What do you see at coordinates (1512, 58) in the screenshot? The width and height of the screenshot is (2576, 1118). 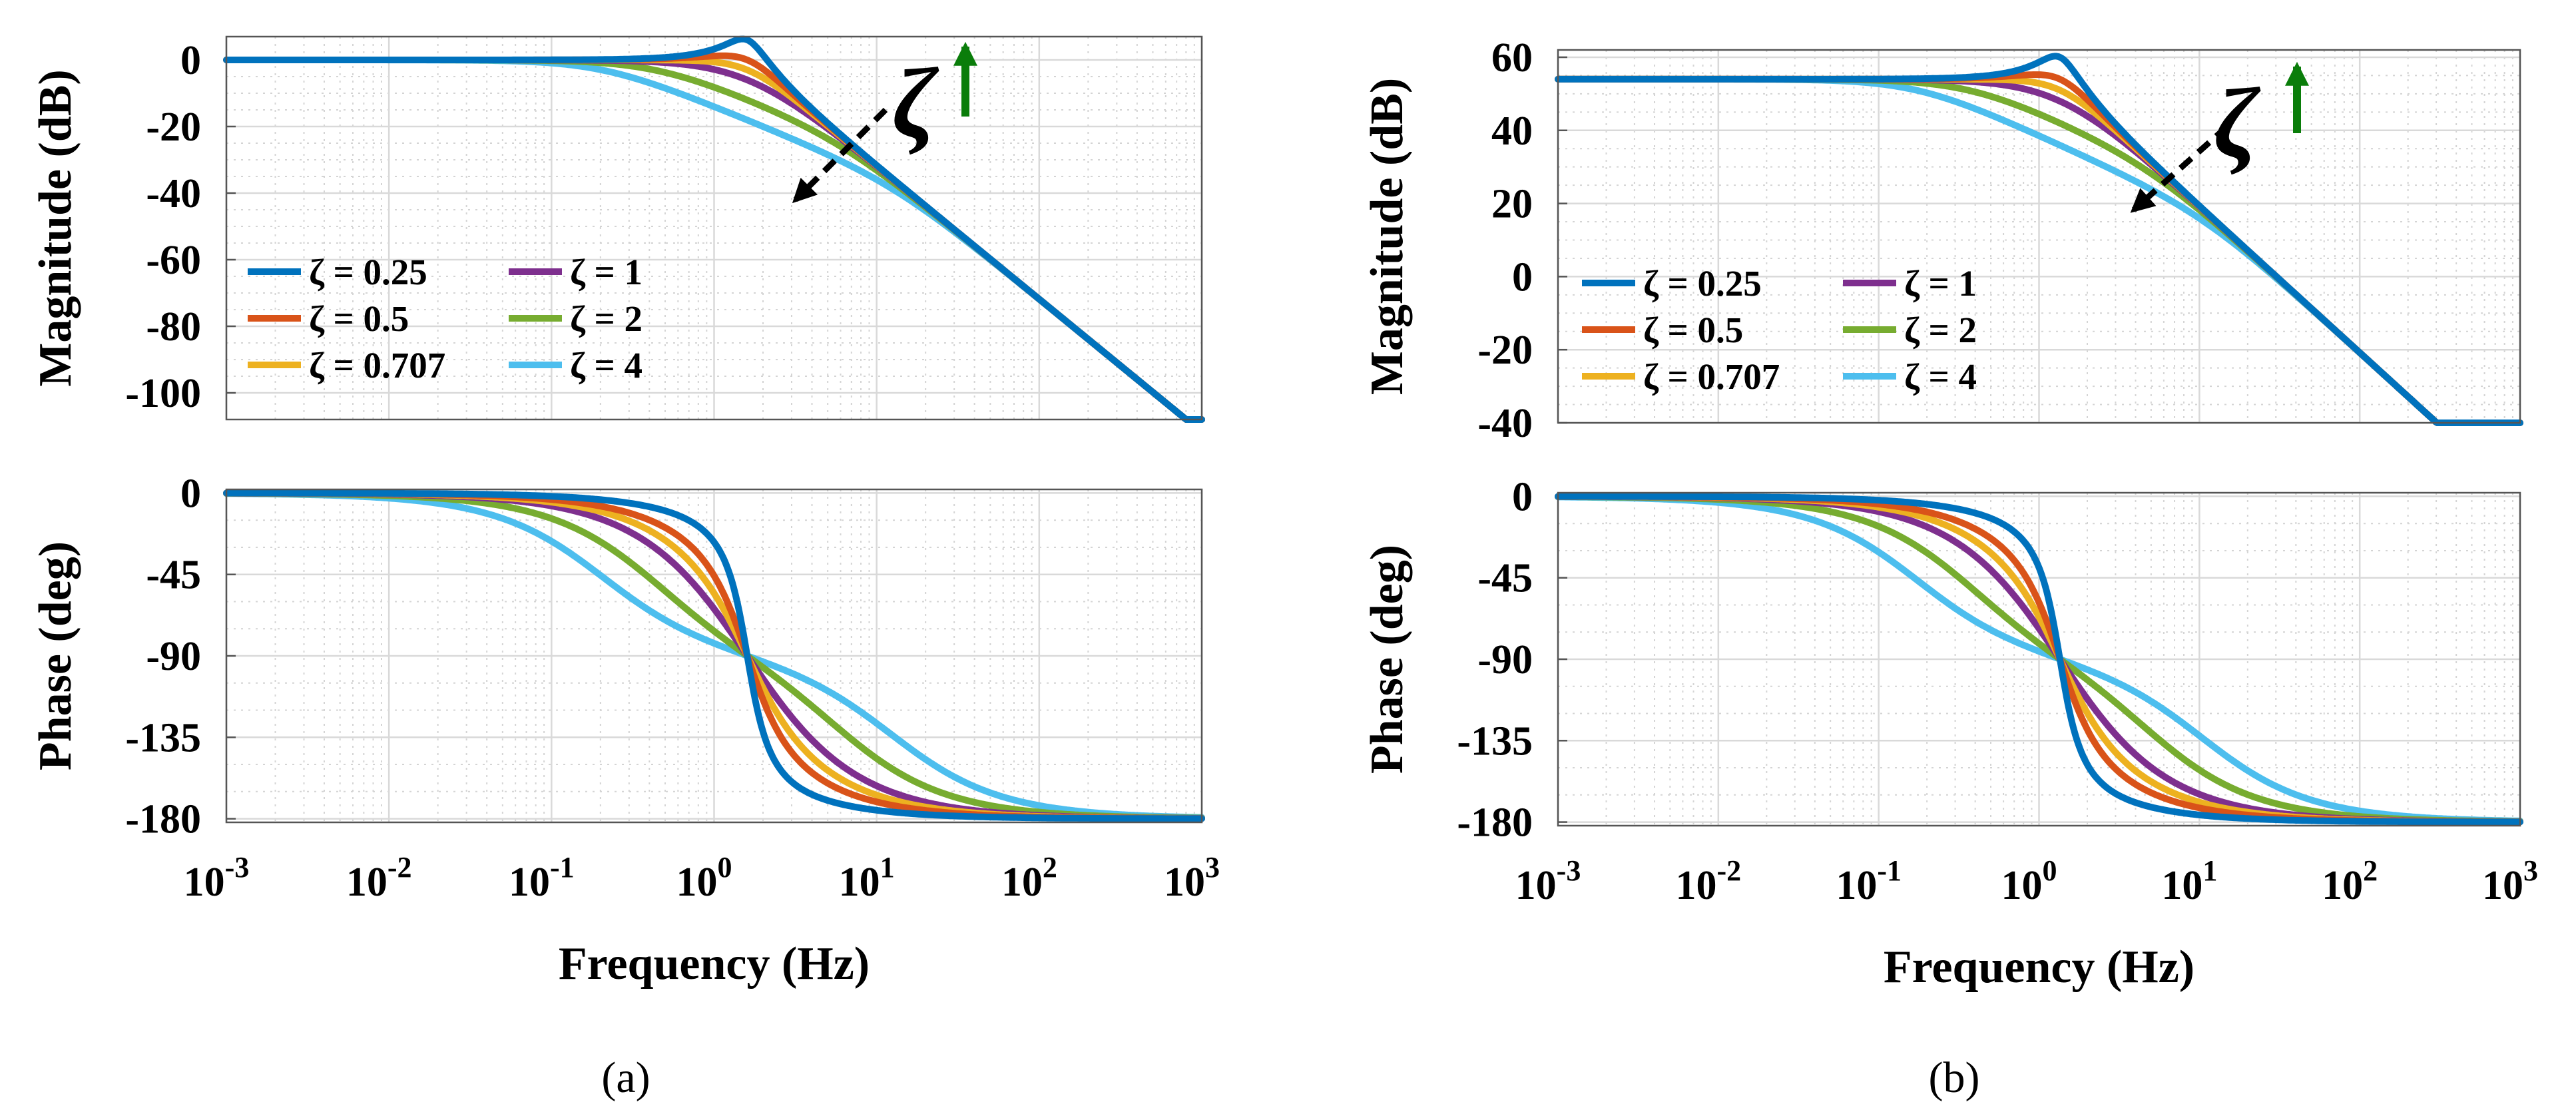 I see `y-tick-label: 60` at bounding box center [1512, 58].